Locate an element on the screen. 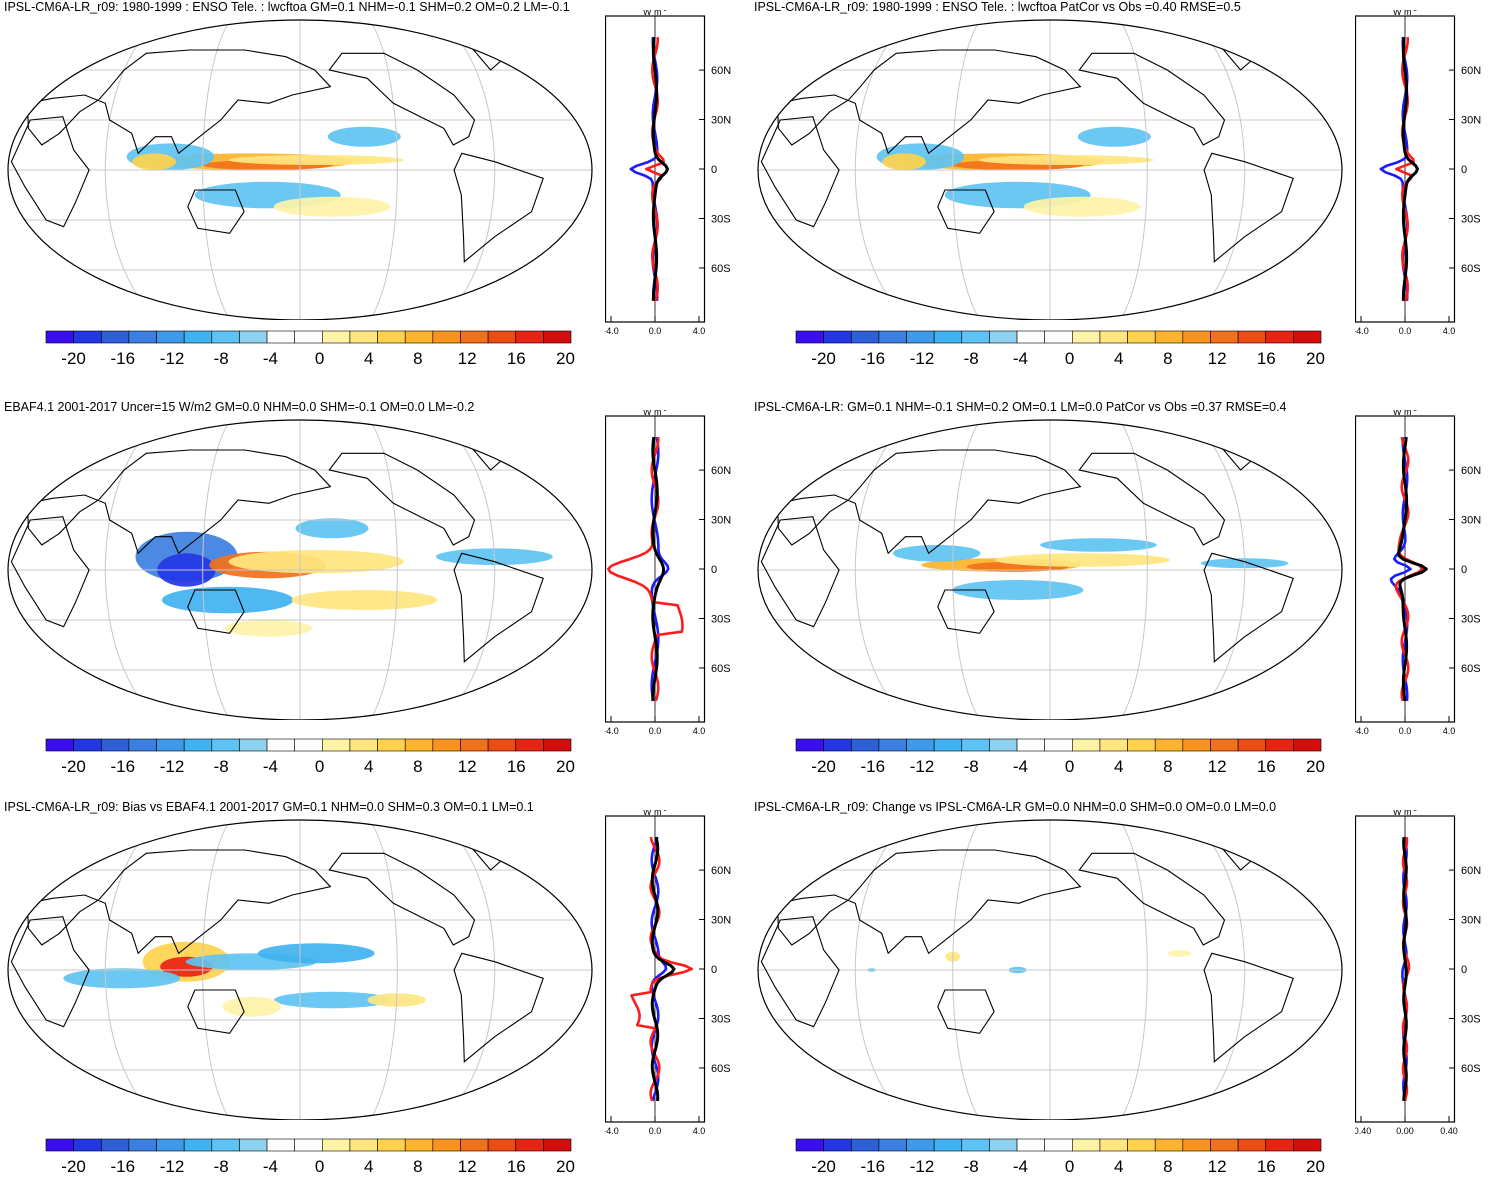  colorbar-label: -12 is located at coordinates (922, 1166).